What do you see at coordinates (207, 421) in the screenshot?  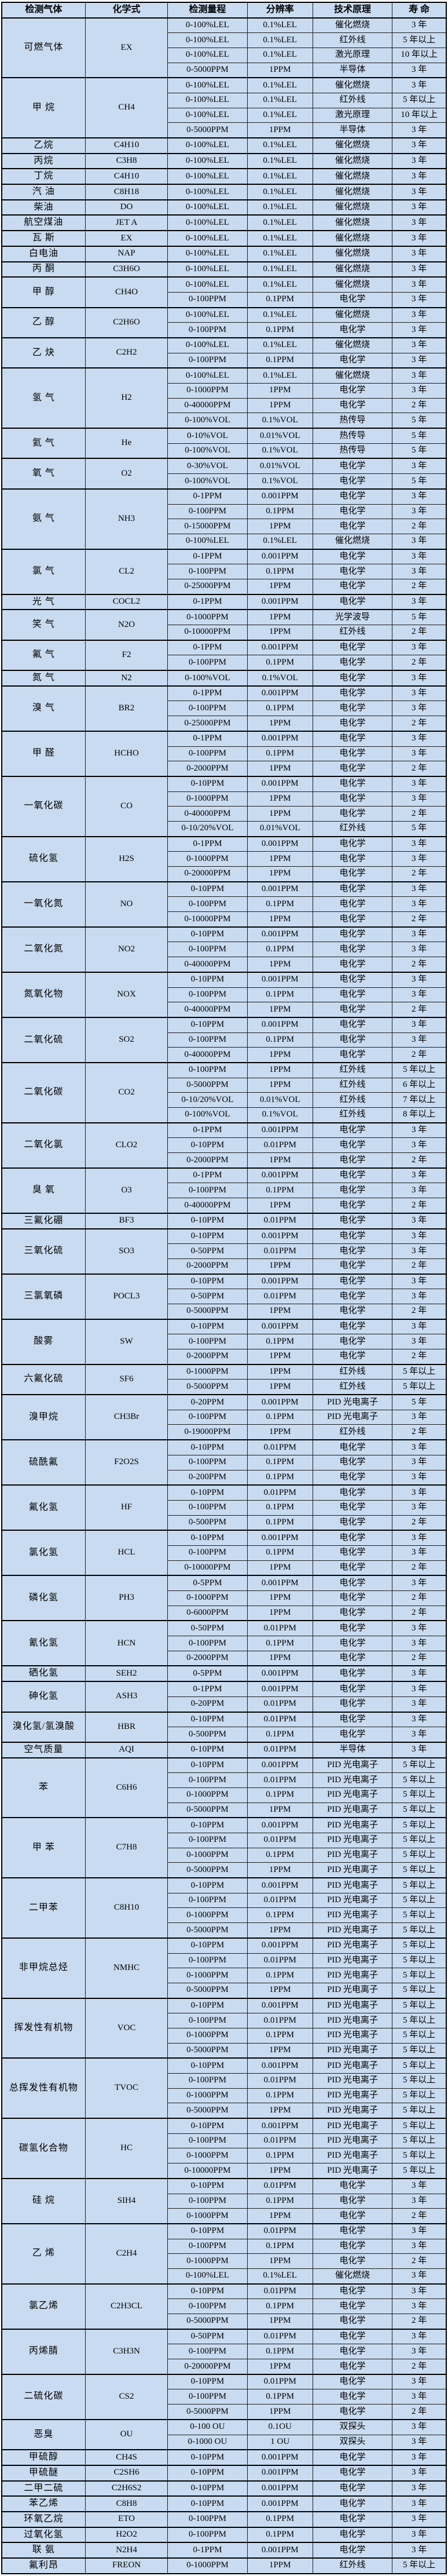 I see `range-cell: 0-100%VOL` at bounding box center [207, 421].